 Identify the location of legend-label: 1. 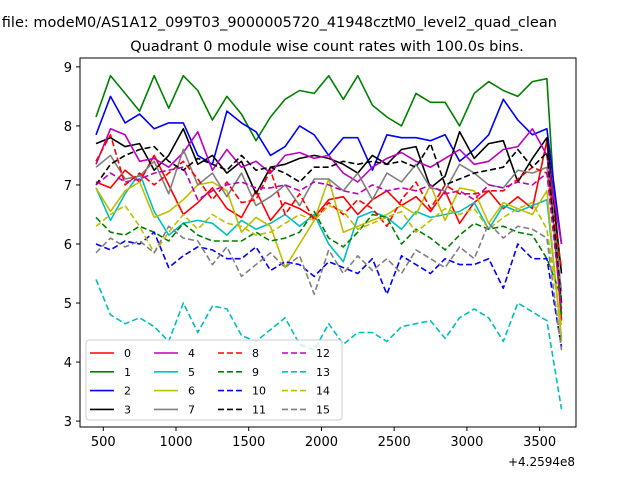
(127, 372).